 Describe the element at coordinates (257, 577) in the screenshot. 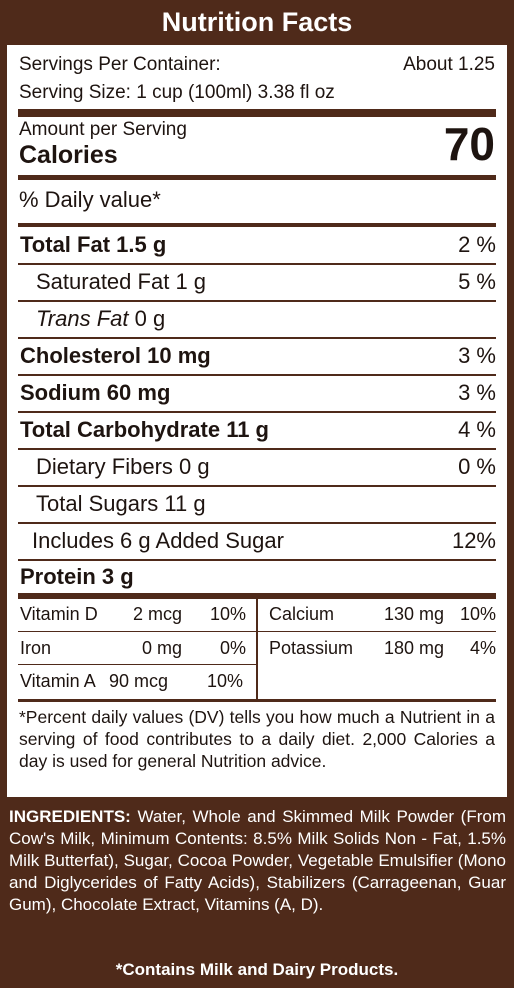

I see `nutrient-row-protein: Protein 3 g` at that location.